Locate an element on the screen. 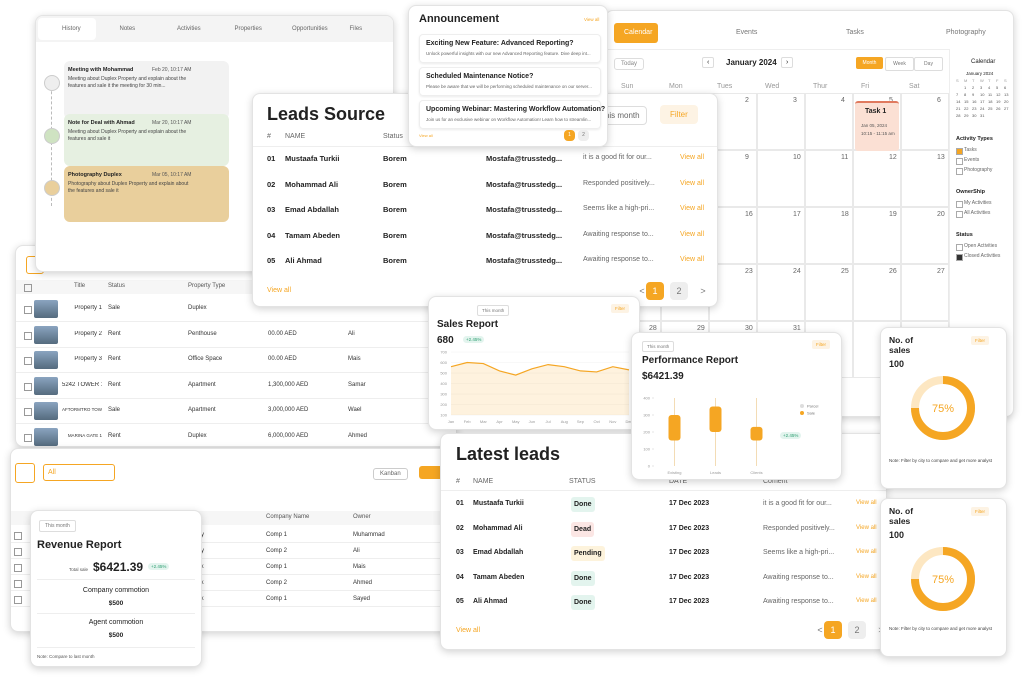 This screenshot has width=1024, height=683. tab: Events is located at coordinates (747, 32).